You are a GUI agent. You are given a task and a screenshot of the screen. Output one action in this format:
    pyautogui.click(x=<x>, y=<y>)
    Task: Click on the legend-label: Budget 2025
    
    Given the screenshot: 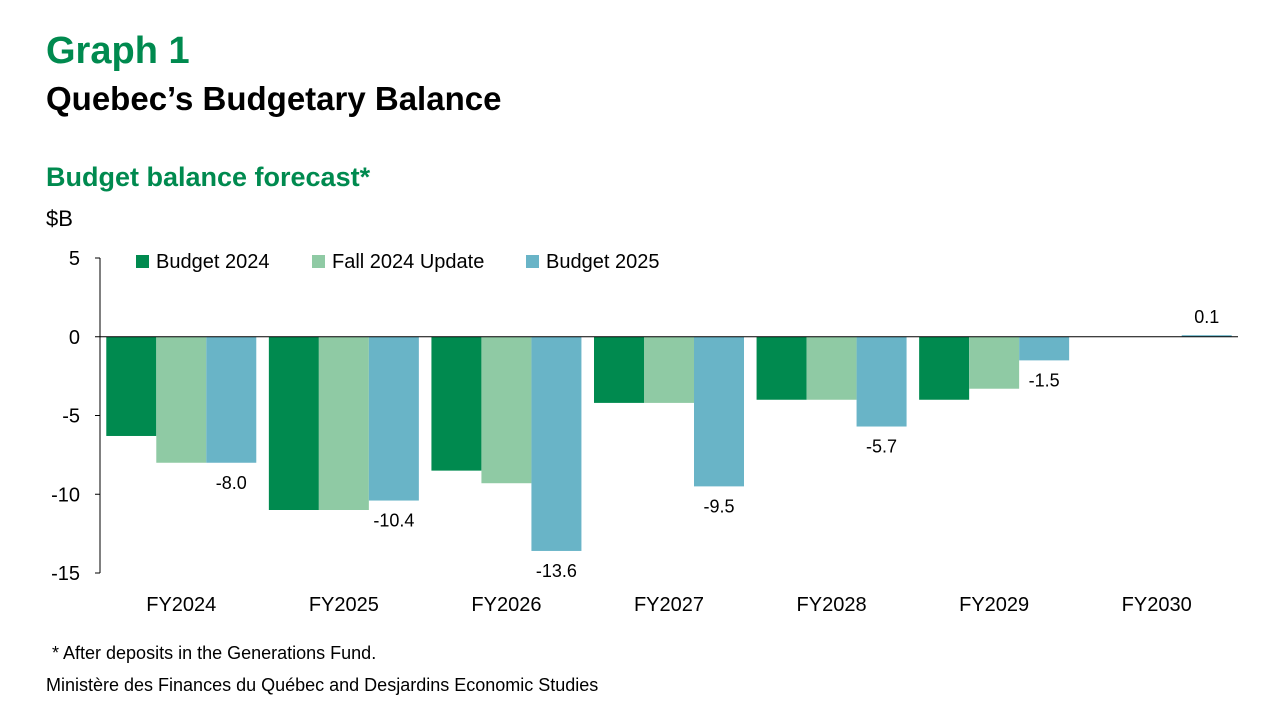 What is the action you would take?
    pyautogui.click(x=602, y=262)
    